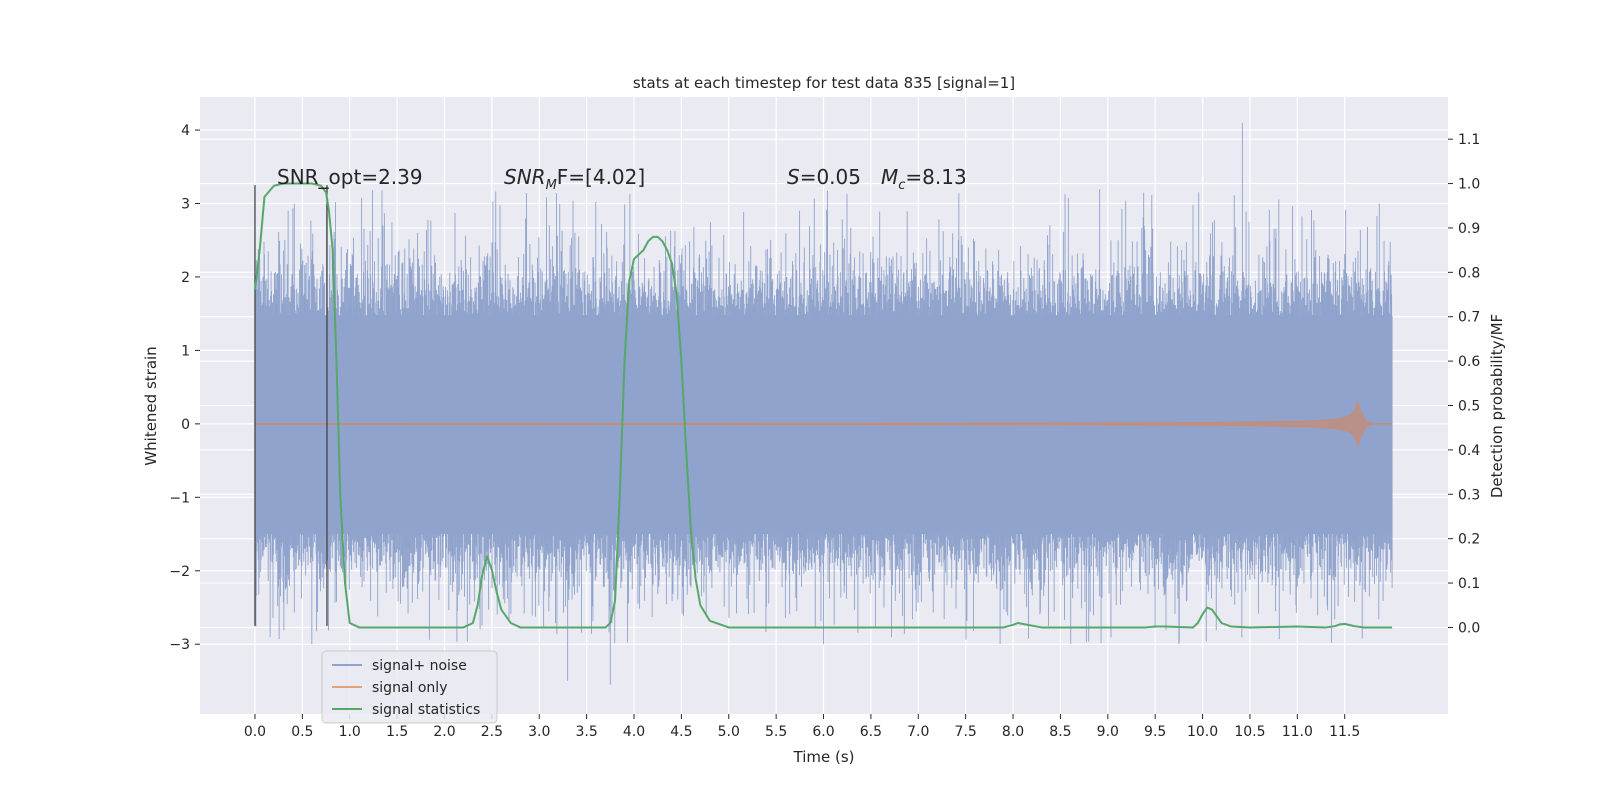 The height and width of the screenshot is (800, 1600). Describe the element at coordinates (901, 185) in the screenshot. I see `annotation-mc-sub: c` at that location.